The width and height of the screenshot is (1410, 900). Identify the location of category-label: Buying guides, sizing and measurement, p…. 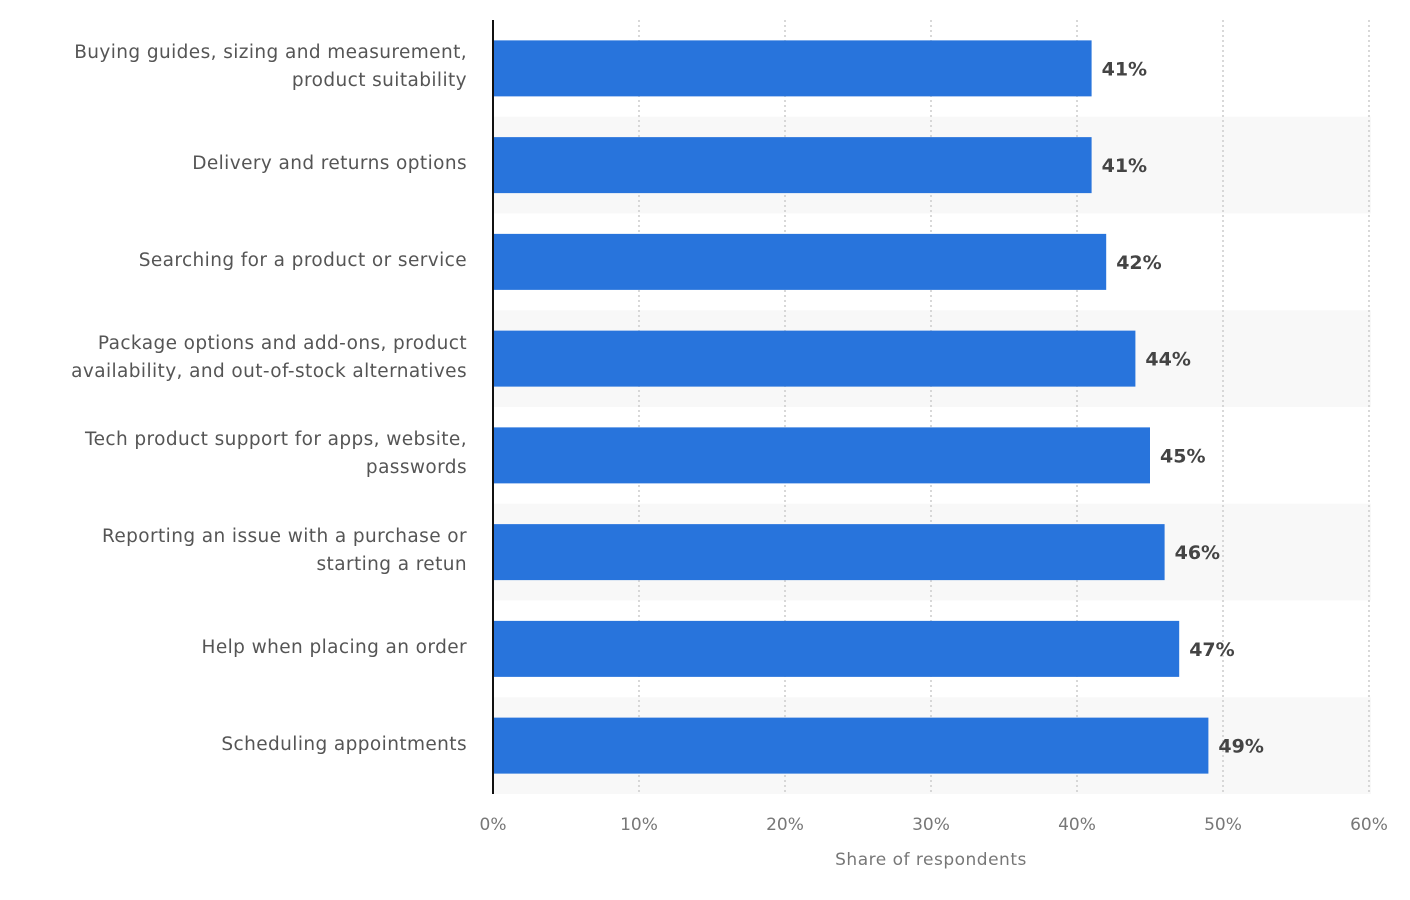
(270, 67).